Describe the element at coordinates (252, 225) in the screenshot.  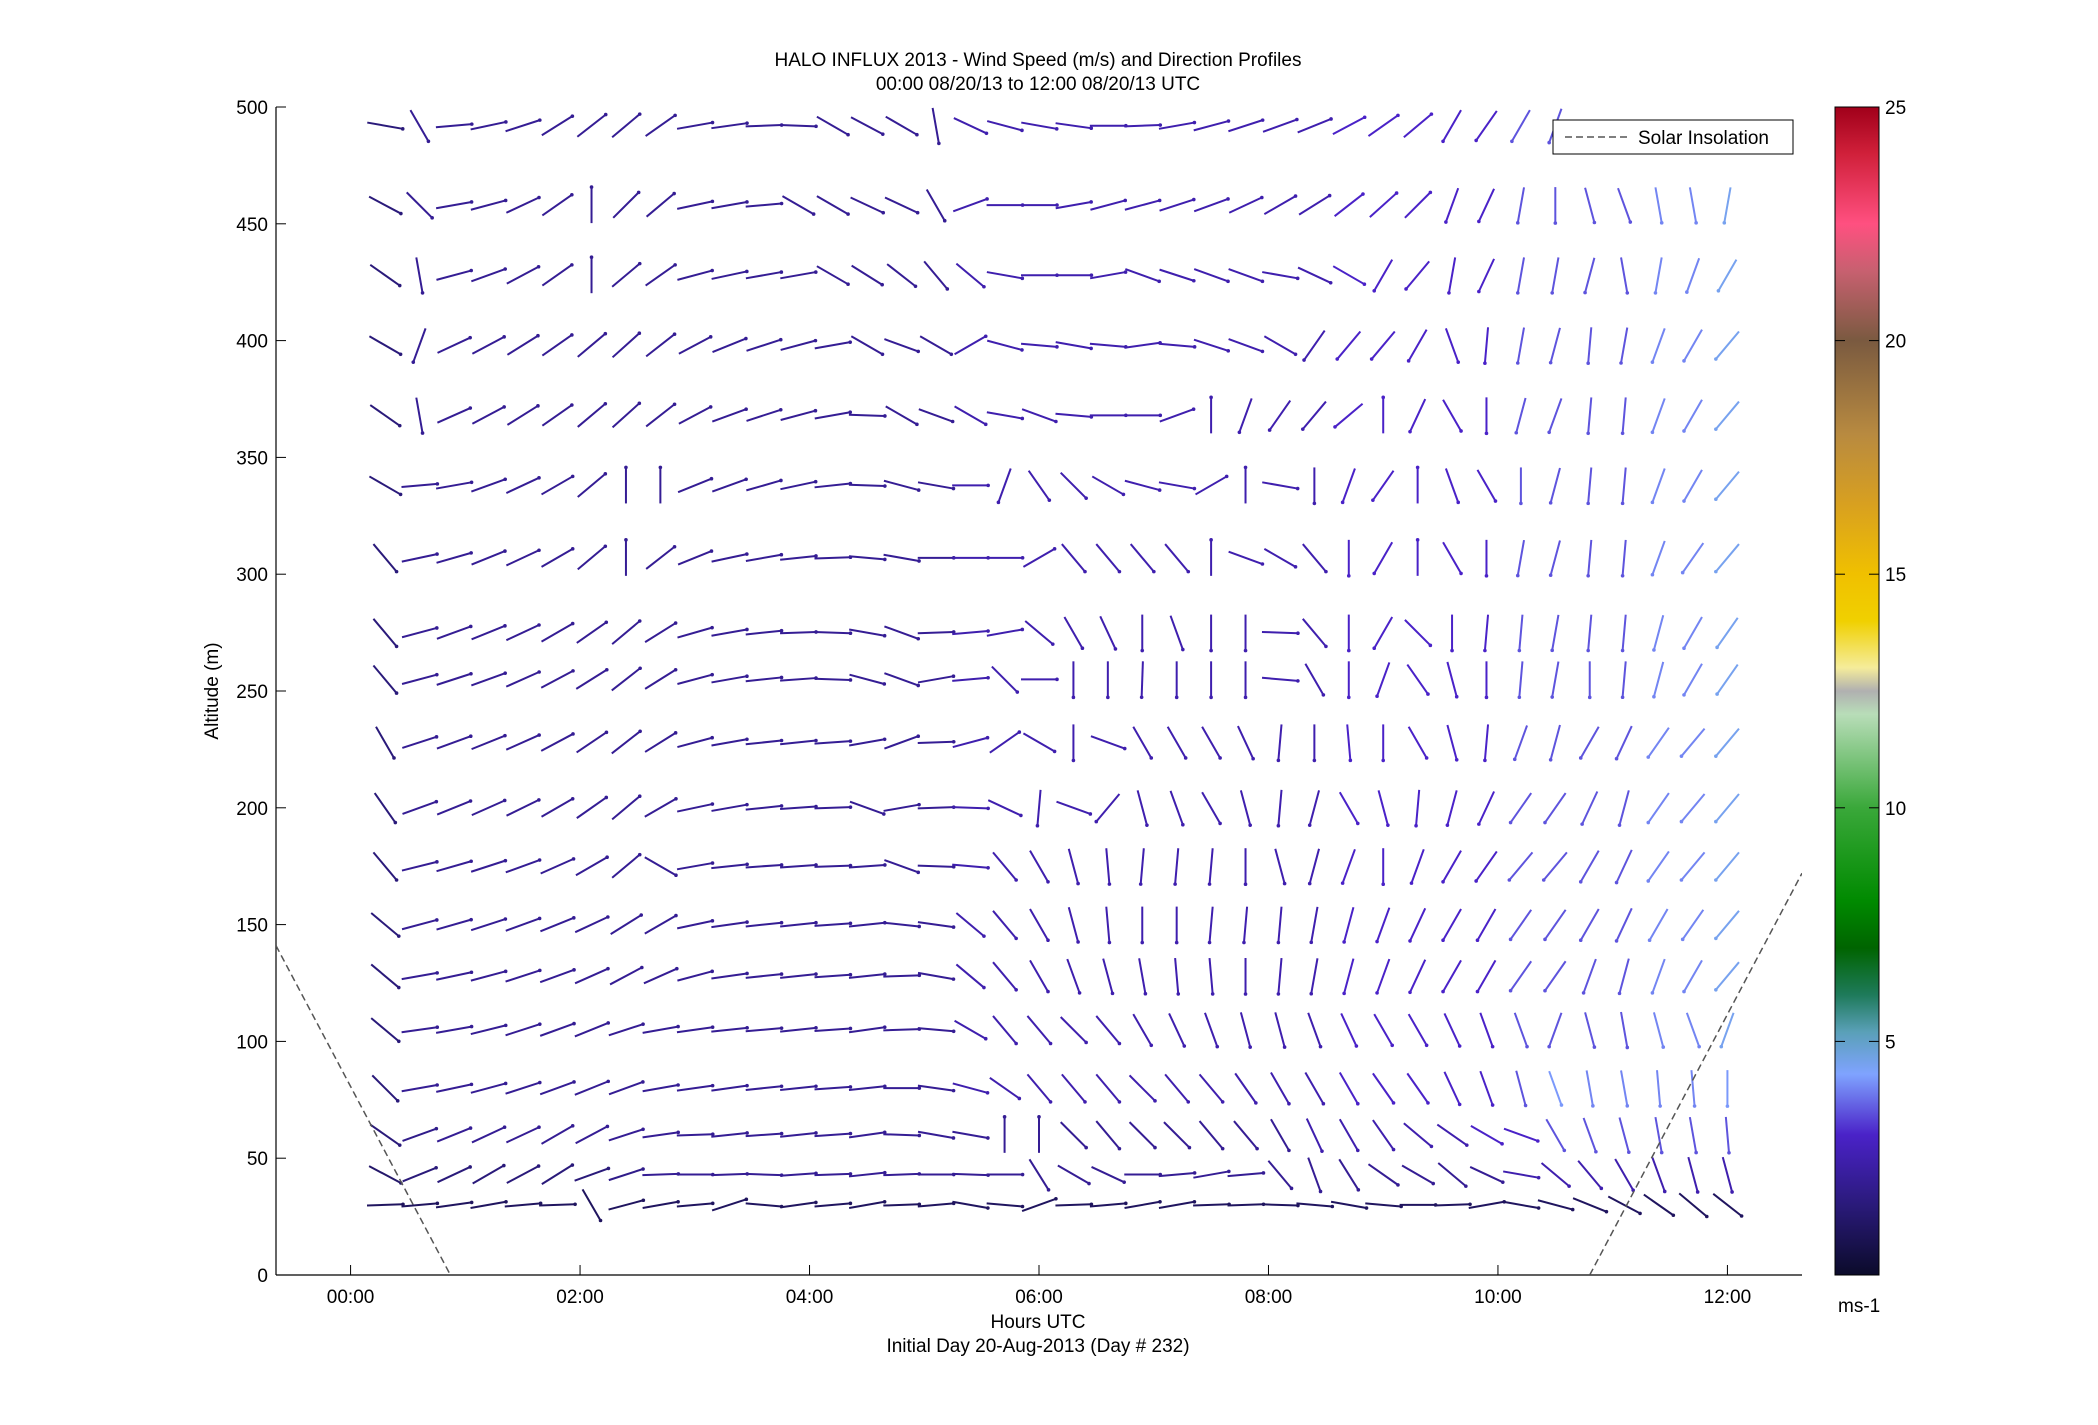
I see `y-tick-label: 450` at that location.